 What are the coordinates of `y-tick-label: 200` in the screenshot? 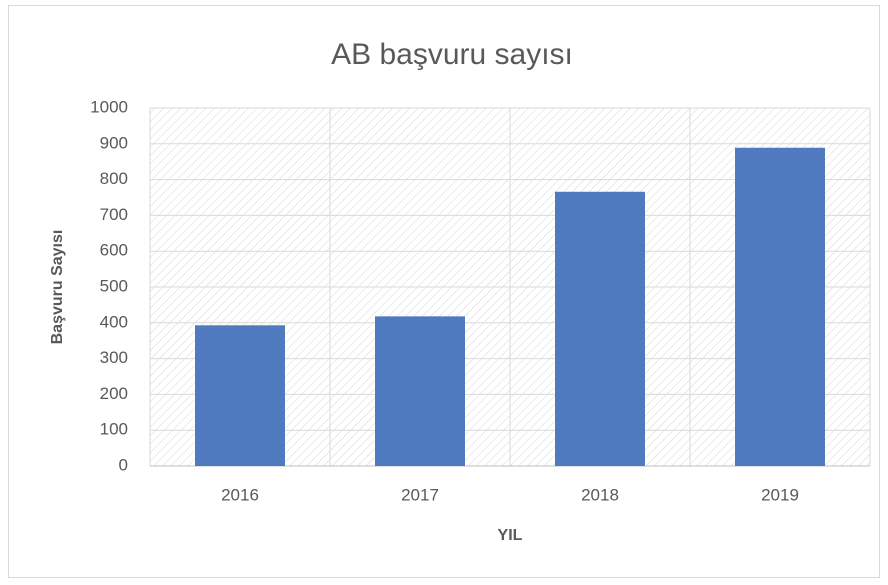 It's located at (114, 393).